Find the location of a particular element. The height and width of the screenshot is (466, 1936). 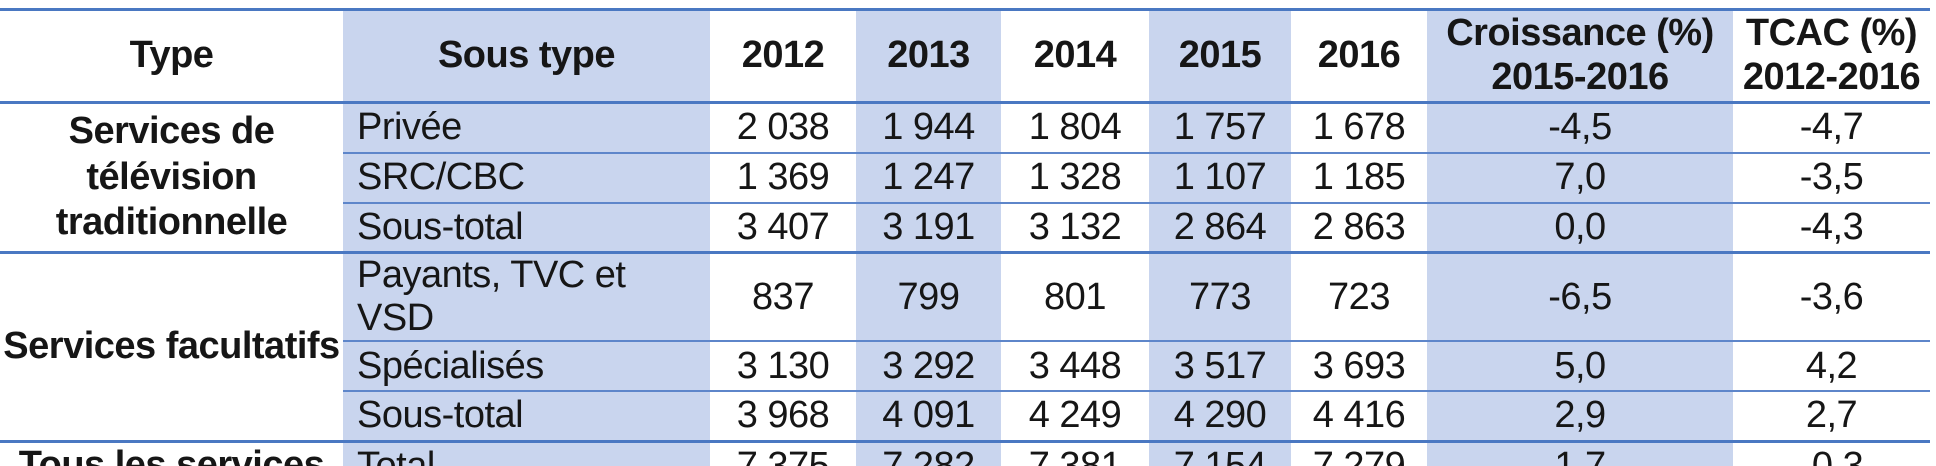

col-header-2016: 2016 is located at coordinates (1359, 56).